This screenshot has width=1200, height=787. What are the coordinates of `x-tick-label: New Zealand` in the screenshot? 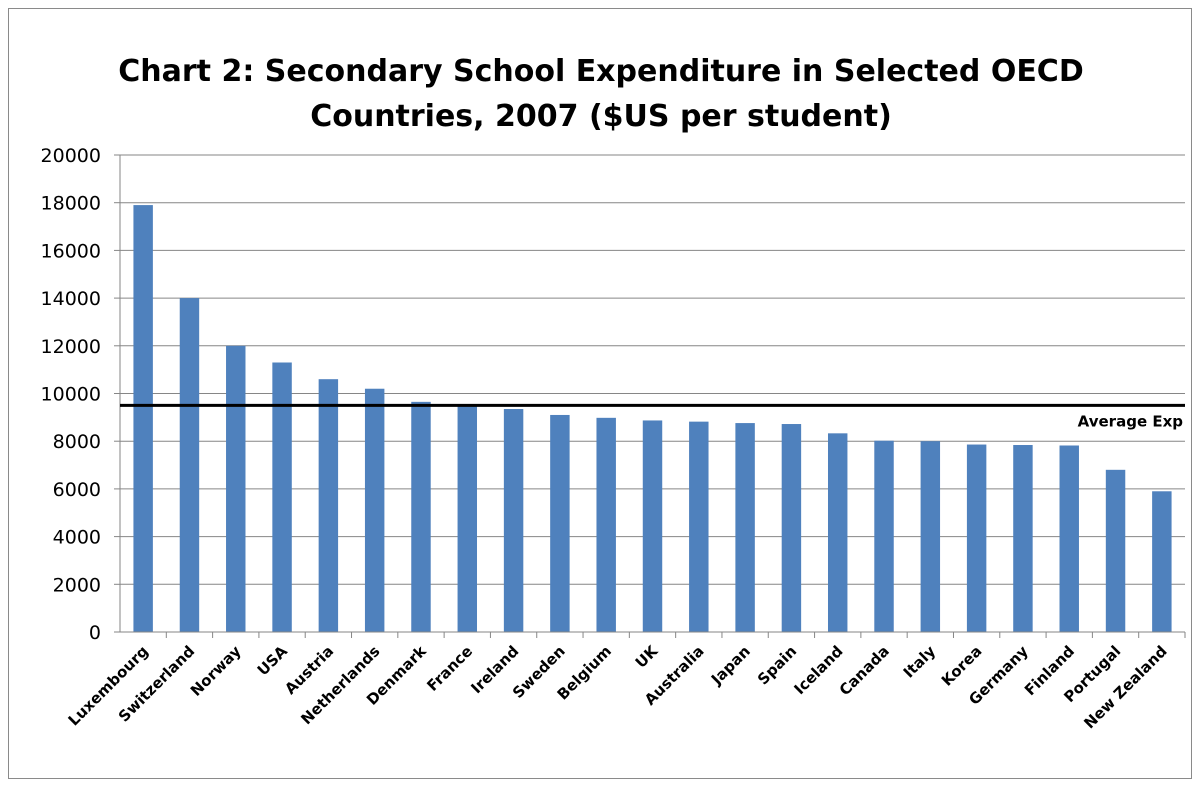 It's located at (1125, 687).